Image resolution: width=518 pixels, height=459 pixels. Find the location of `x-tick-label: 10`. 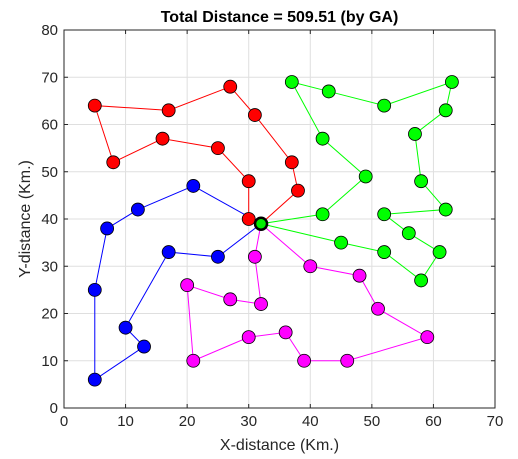

x-tick-label: 10 is located at coordinates (125, 421).